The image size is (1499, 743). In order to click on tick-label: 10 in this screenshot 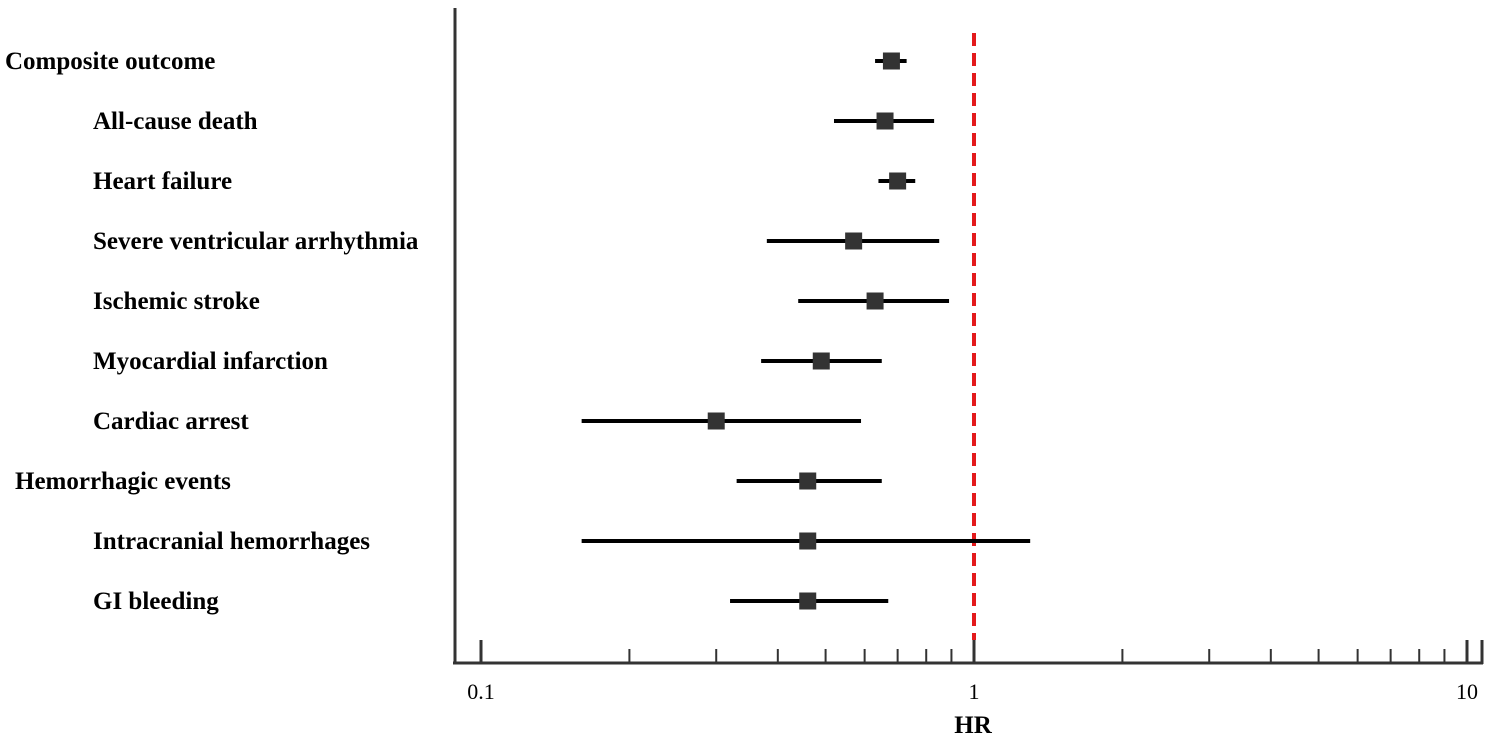, I will do `click(1467, 691)`.